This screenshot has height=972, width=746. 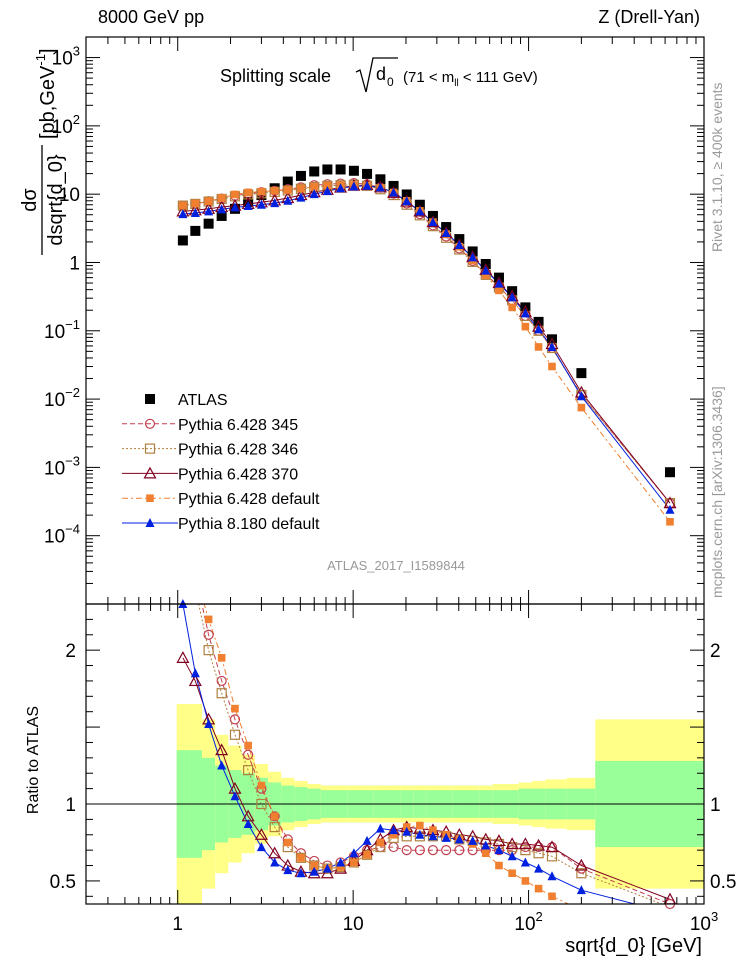 What do you see at coordinates (43, 151) in the screenshot?
I see `y-axis-label: dσ dsqrt{d_0} [pb,GeV-1]` at bounding box center [43, 151].